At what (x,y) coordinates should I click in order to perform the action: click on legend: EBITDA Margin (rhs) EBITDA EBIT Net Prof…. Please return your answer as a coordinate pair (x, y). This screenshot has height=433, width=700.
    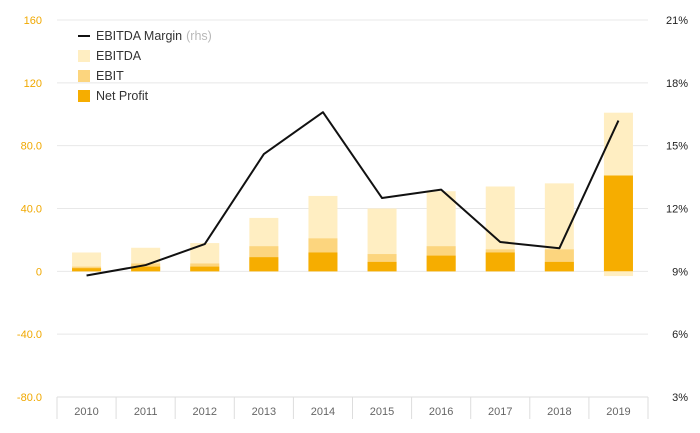
    Looking at the image, I should click on (145, 66).